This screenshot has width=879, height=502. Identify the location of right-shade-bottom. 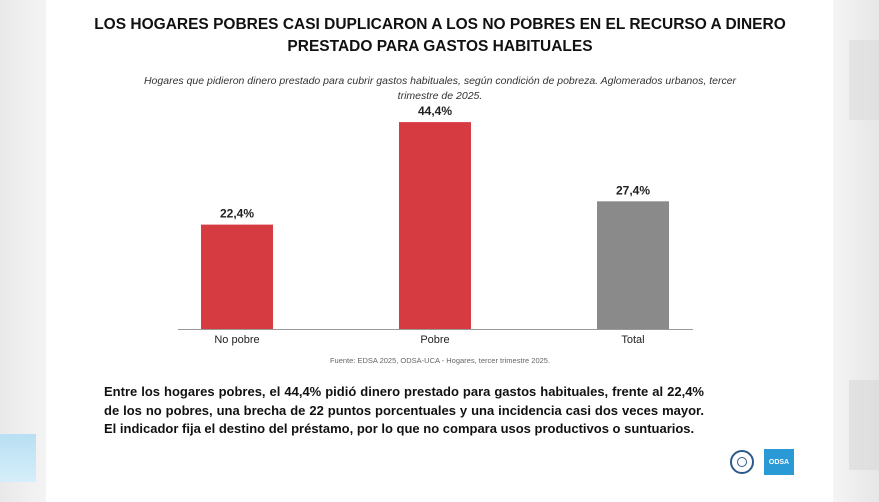
(864, 425).